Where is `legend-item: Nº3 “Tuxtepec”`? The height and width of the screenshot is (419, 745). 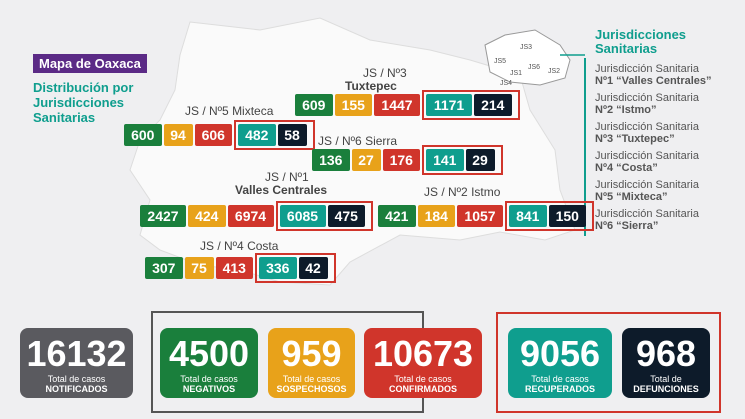 legend-item: Nº3 “Tuxtepec” is located at coordinates (635, 139).